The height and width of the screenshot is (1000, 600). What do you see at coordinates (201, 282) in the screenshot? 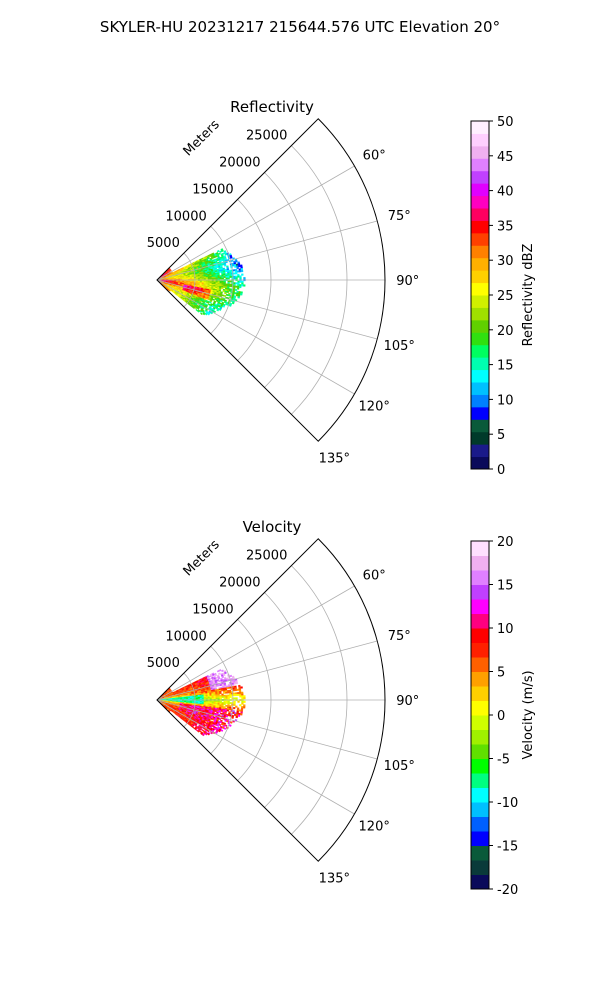
I see `echo-data` at bounding box center [201, 282].